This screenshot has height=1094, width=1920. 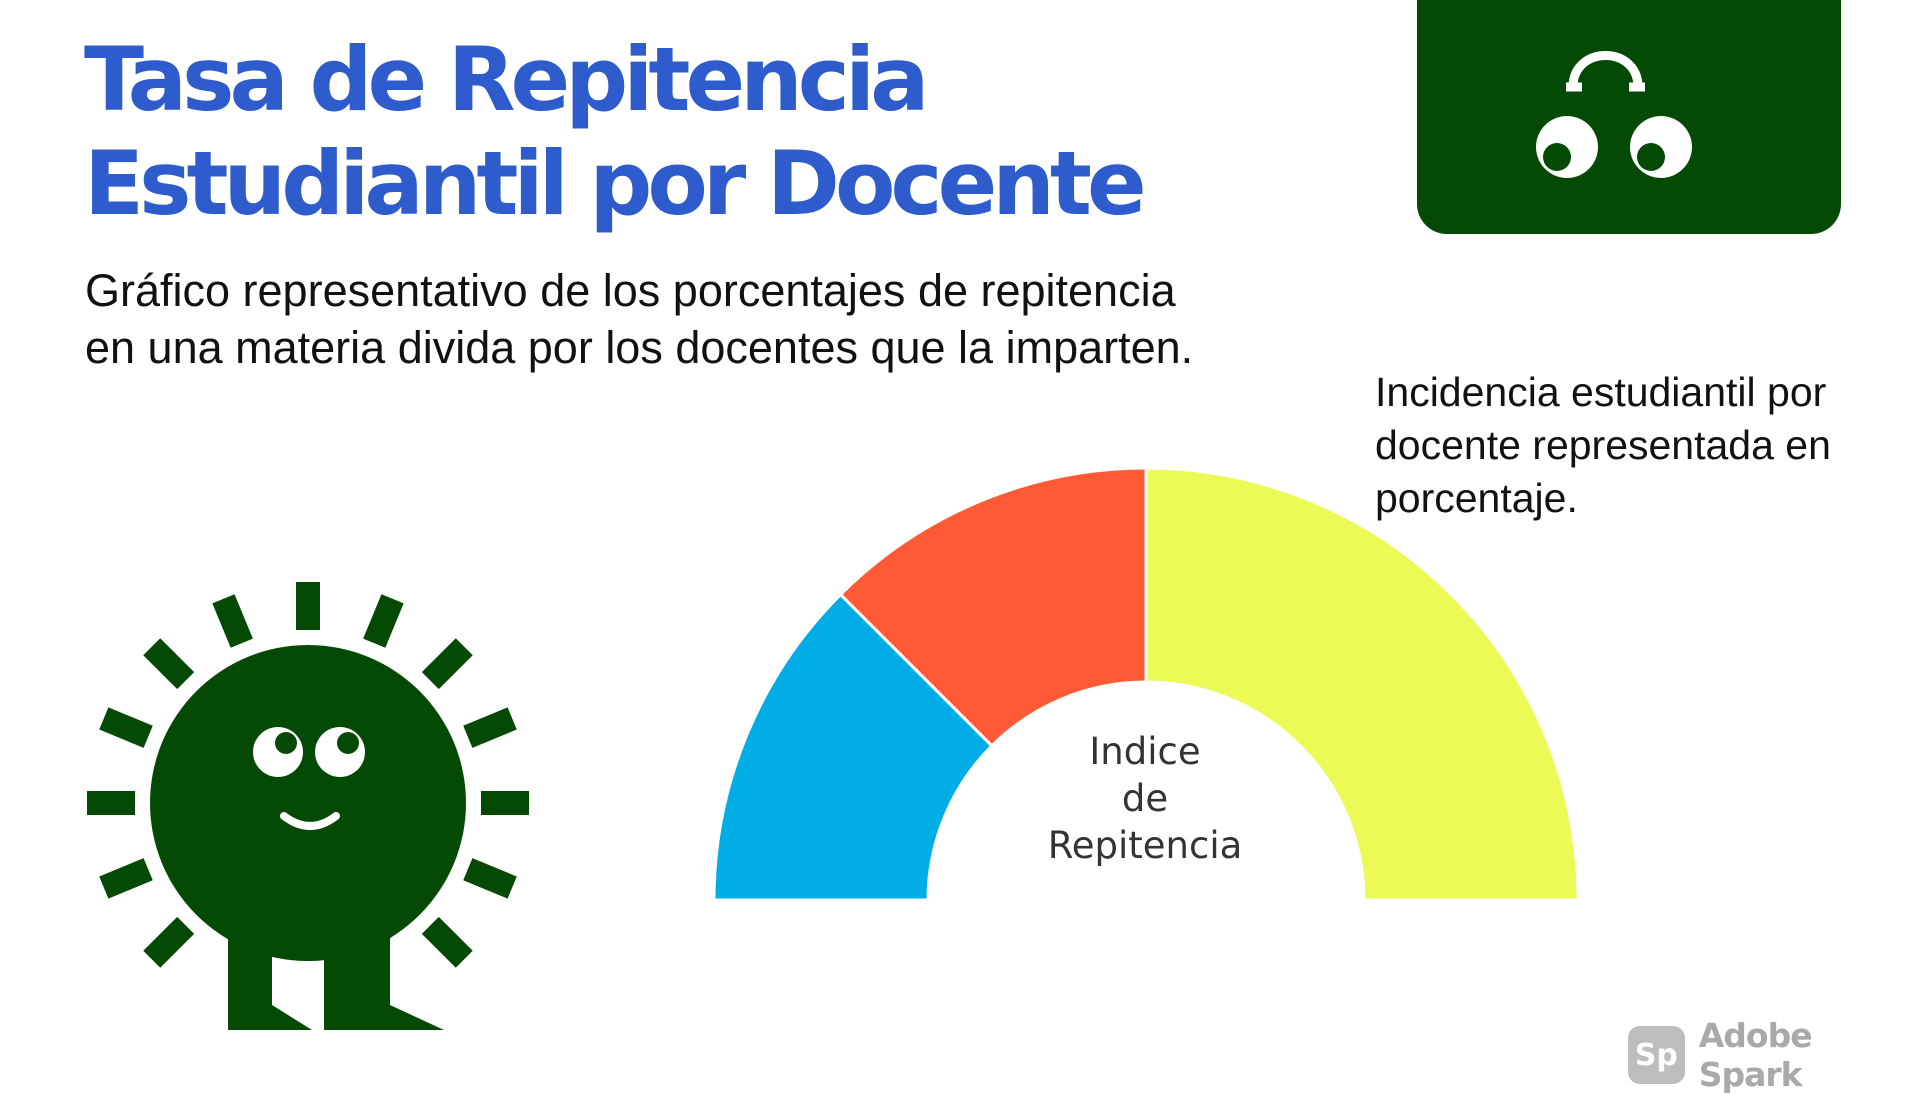 What do you see at coordinates (308, 803) in the screenshot?
I see `sun-body` at bounding box center [308, 803].